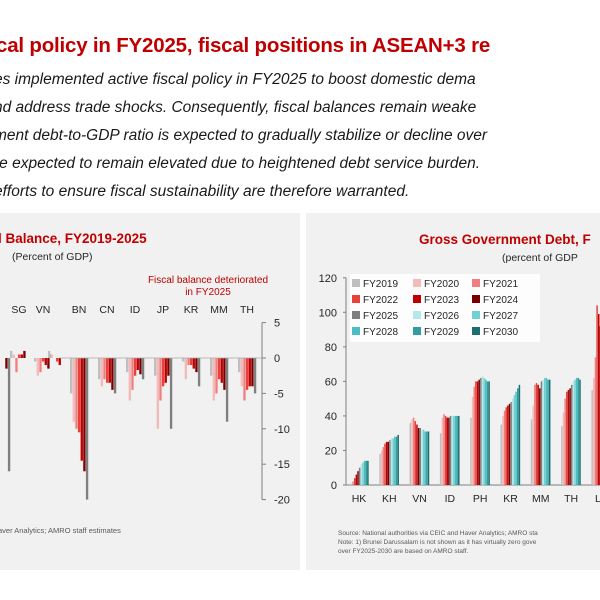  What do you see at coordinates (255, 376) in the screenshot?
I see `bar-th-fy2025` at bounding box center [255, 376].